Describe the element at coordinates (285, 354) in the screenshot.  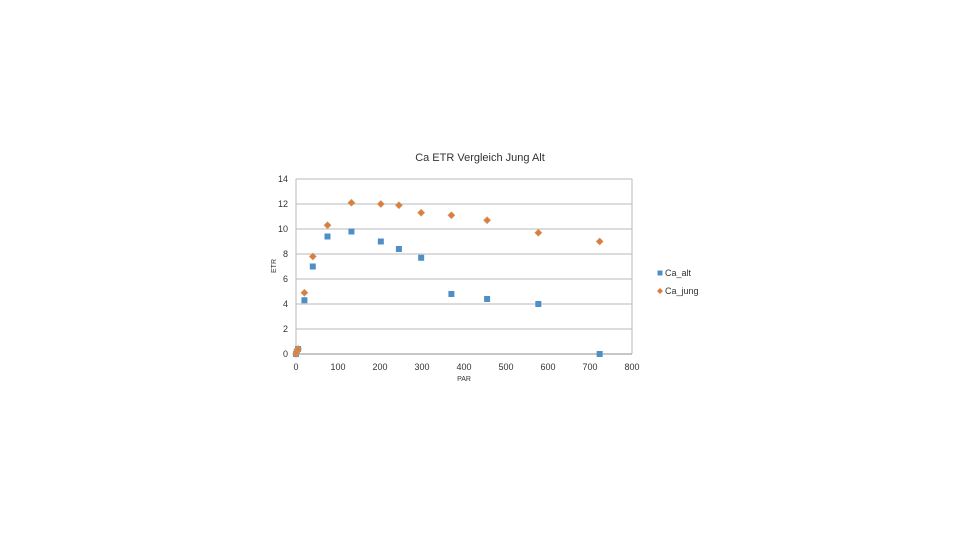
I see `y-tick-label: 0` at that location.